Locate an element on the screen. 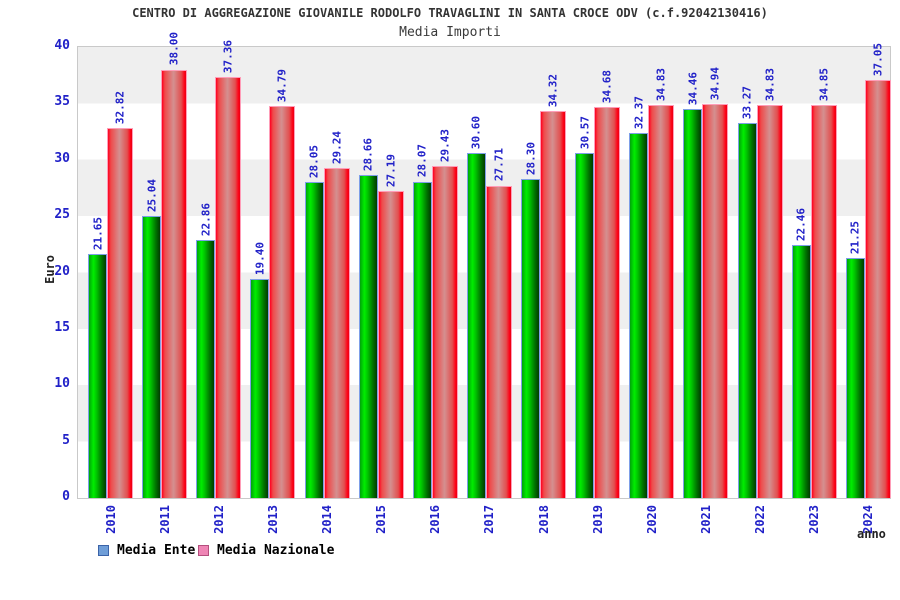  bar-media-nazionale-2016 is located at coordinates (444, 332).